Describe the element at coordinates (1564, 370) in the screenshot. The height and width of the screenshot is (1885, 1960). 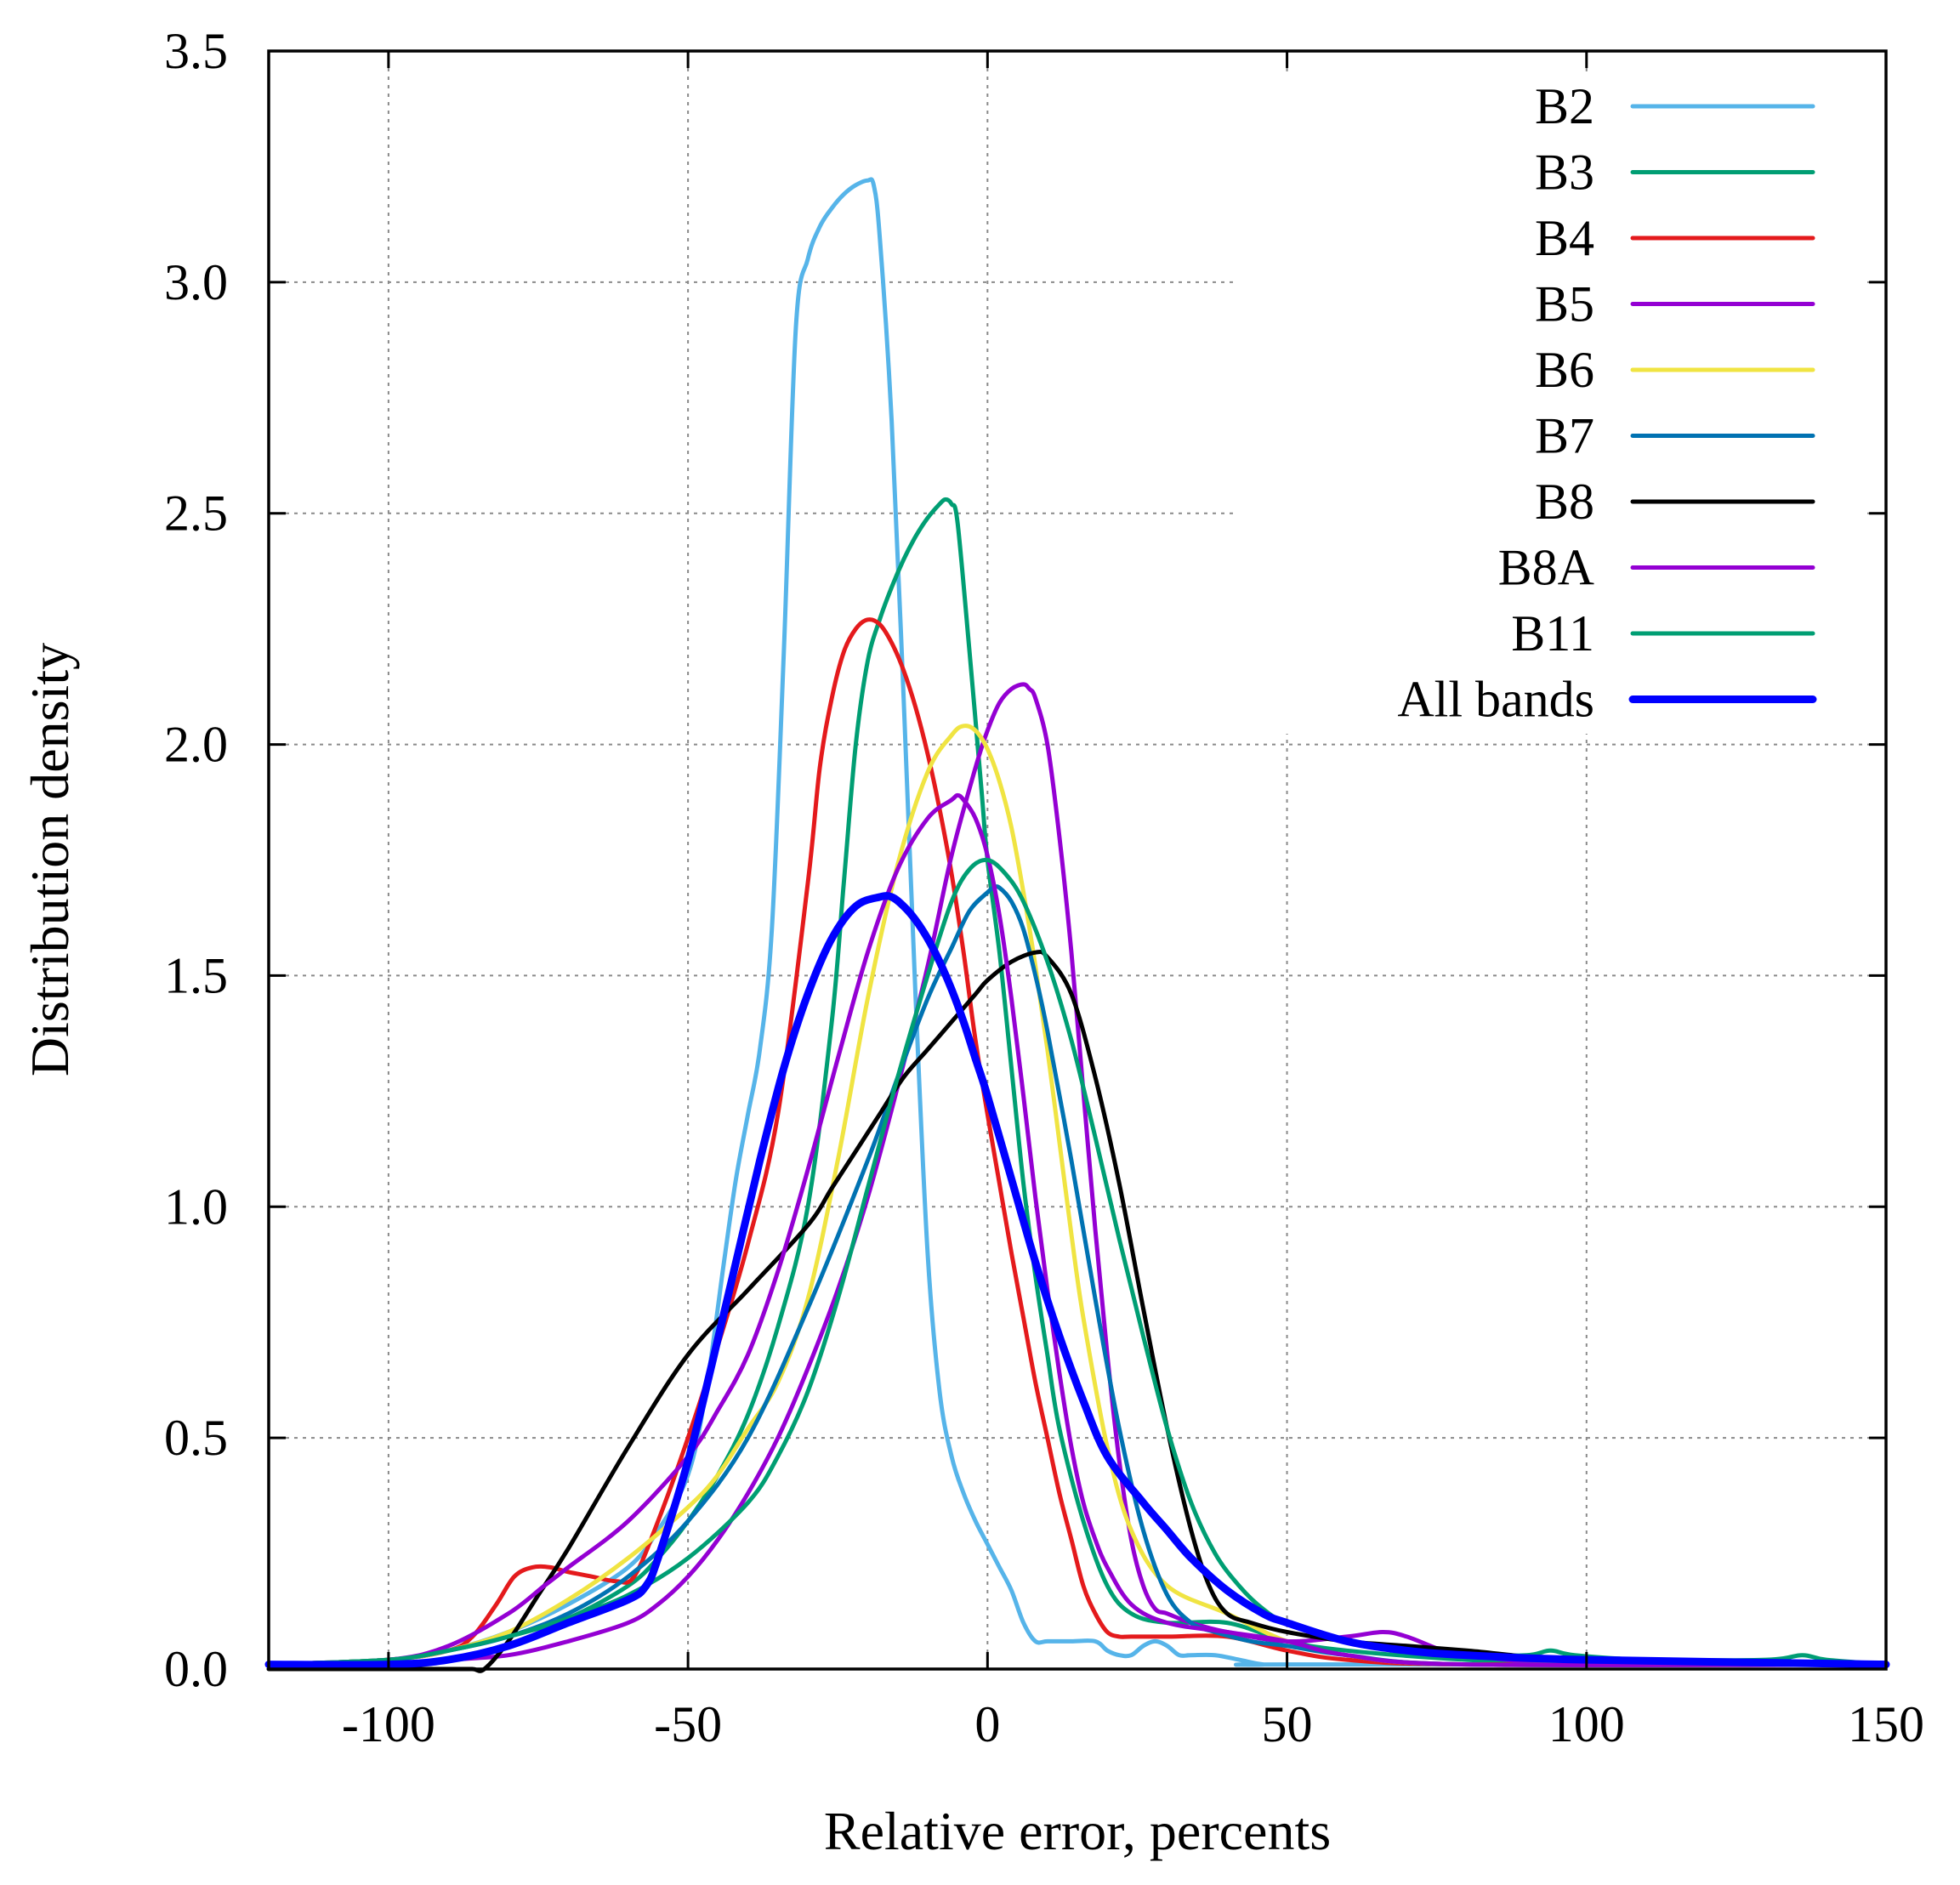
I see `legend-label-b6: B6` at that location.